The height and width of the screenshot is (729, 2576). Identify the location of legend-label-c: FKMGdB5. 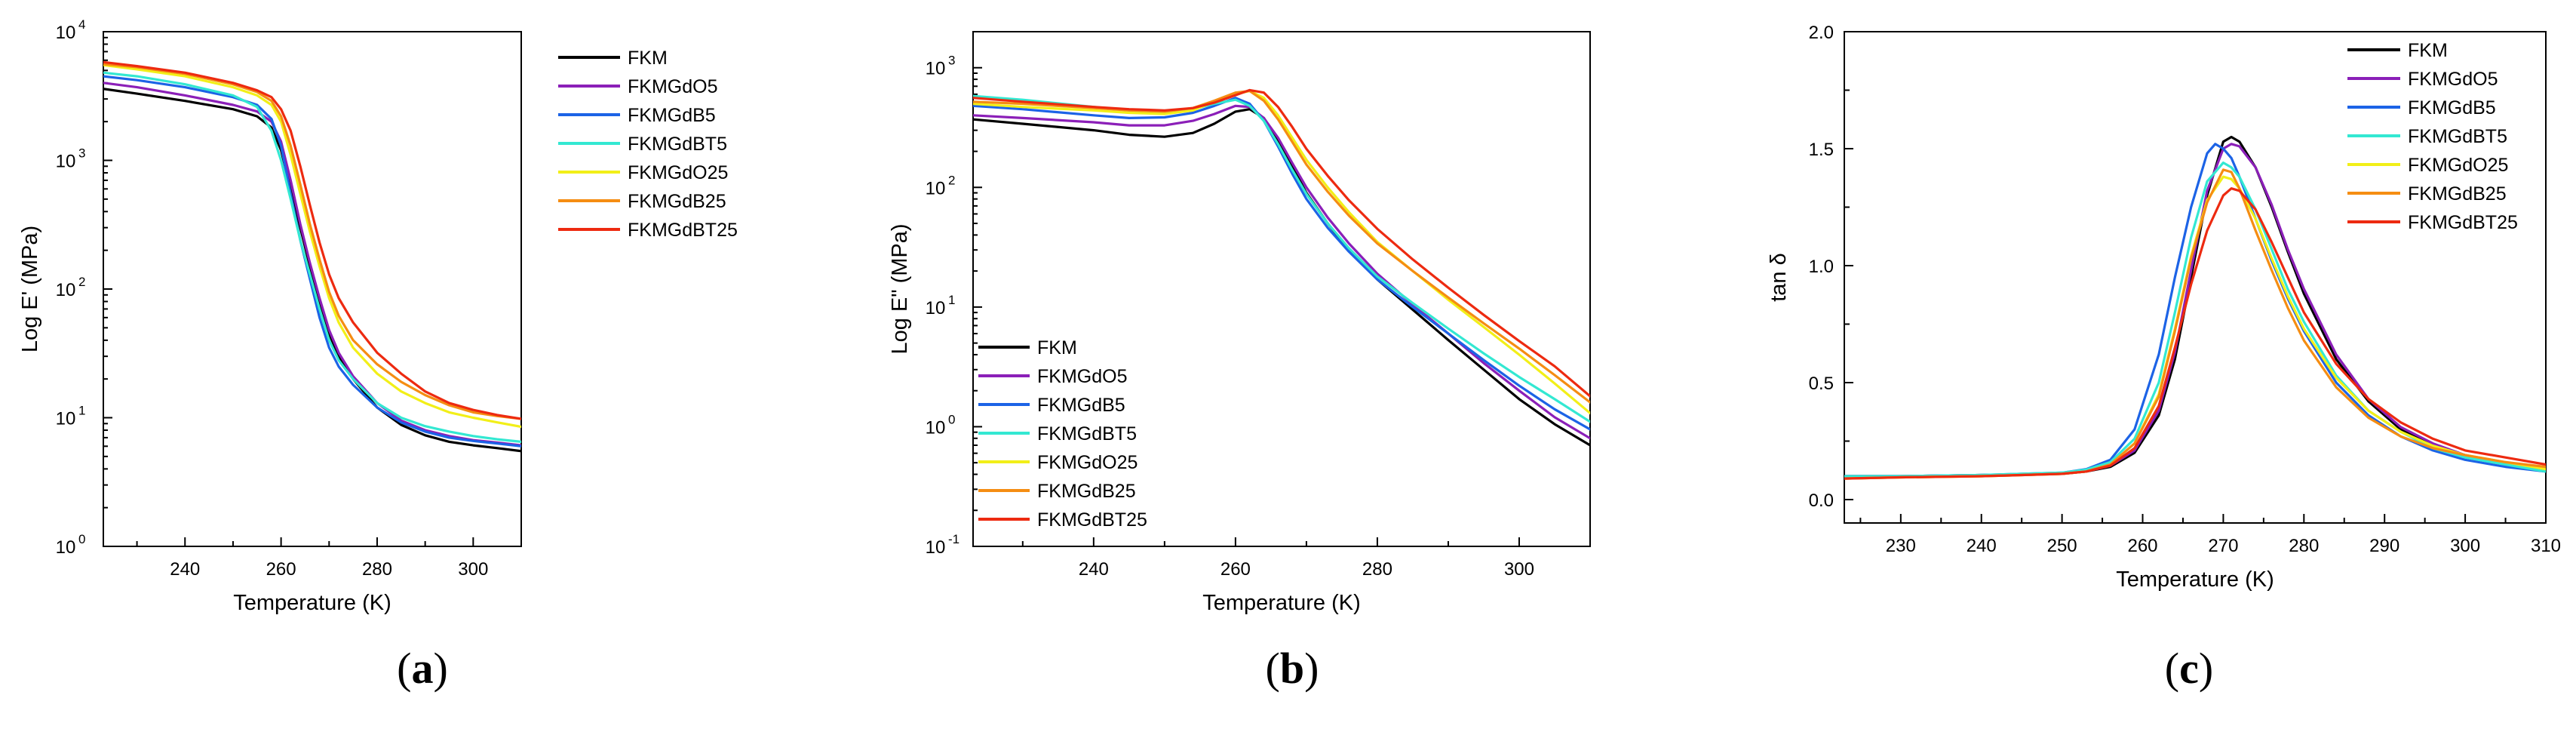
(2452, 107).